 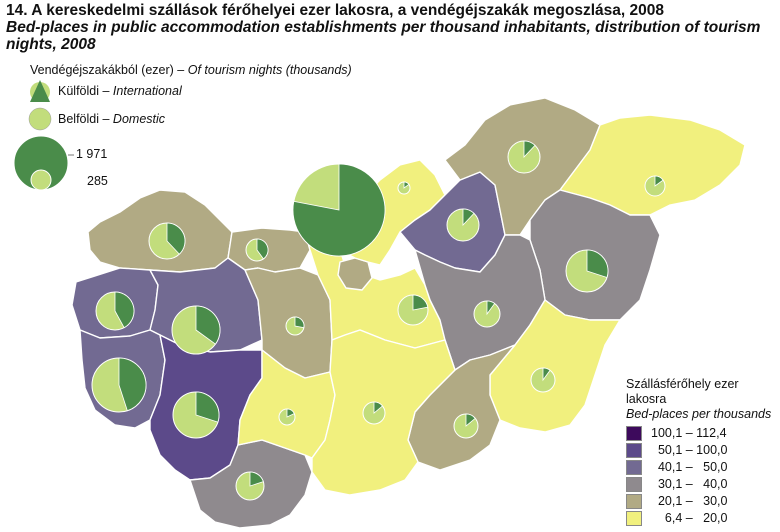 I want to click on county-komarom-esztergom, so click(x=269, y=250).